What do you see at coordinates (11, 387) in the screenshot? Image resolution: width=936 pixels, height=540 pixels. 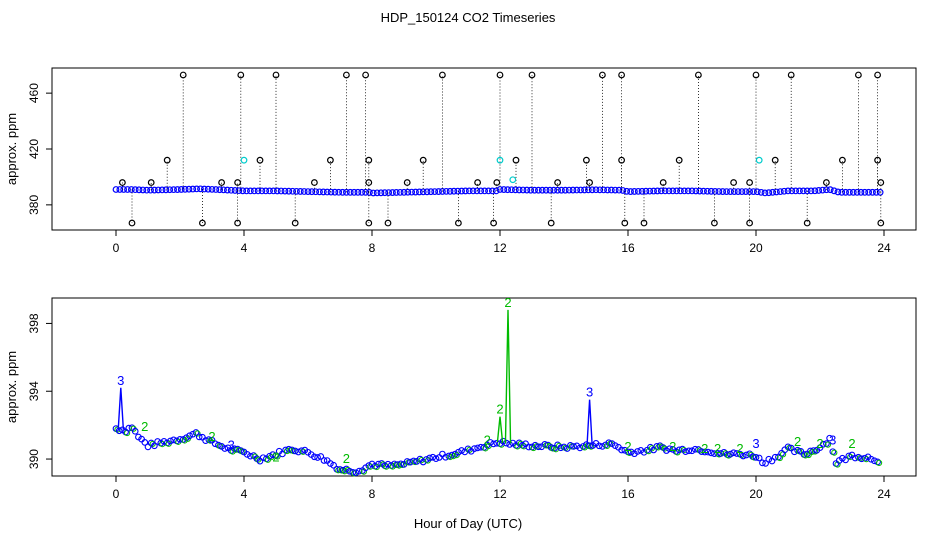 I see `panel-bottom-ylabel: approx. ppm` at bounding box center [11, 387].